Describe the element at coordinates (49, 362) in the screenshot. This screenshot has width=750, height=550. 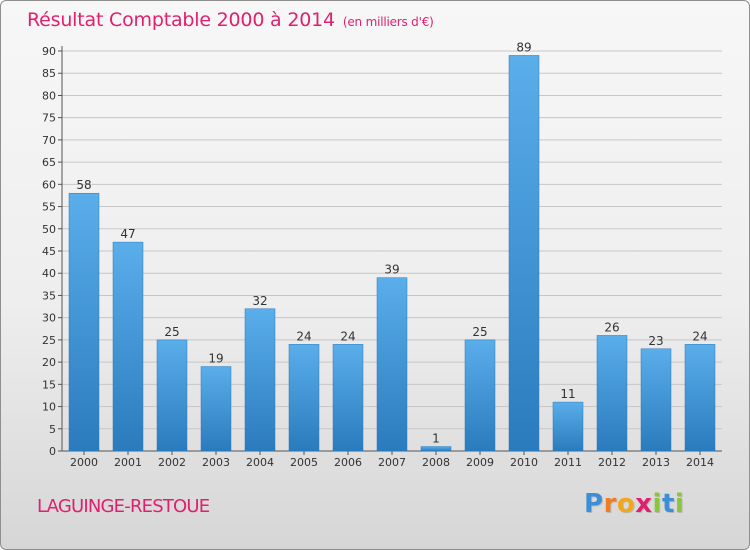
I see `y-tick-label: 20` at that location.